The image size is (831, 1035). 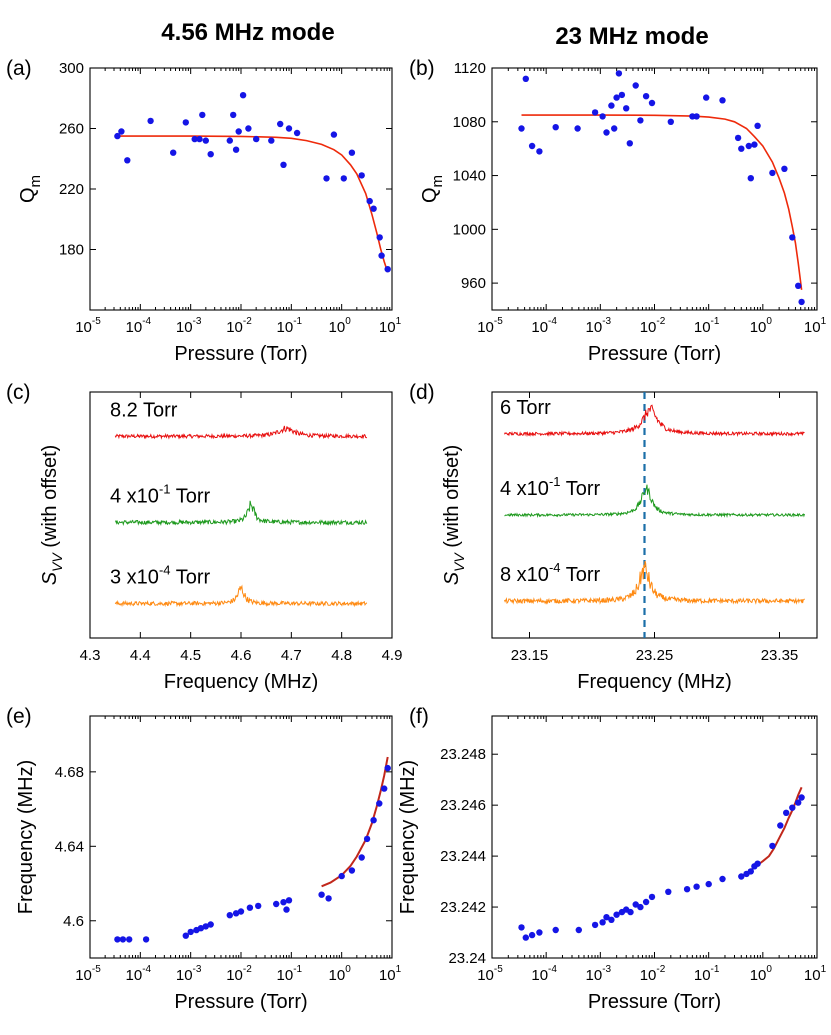 I want to click on y-tick-label: 1040, so click(x=469, y=176).